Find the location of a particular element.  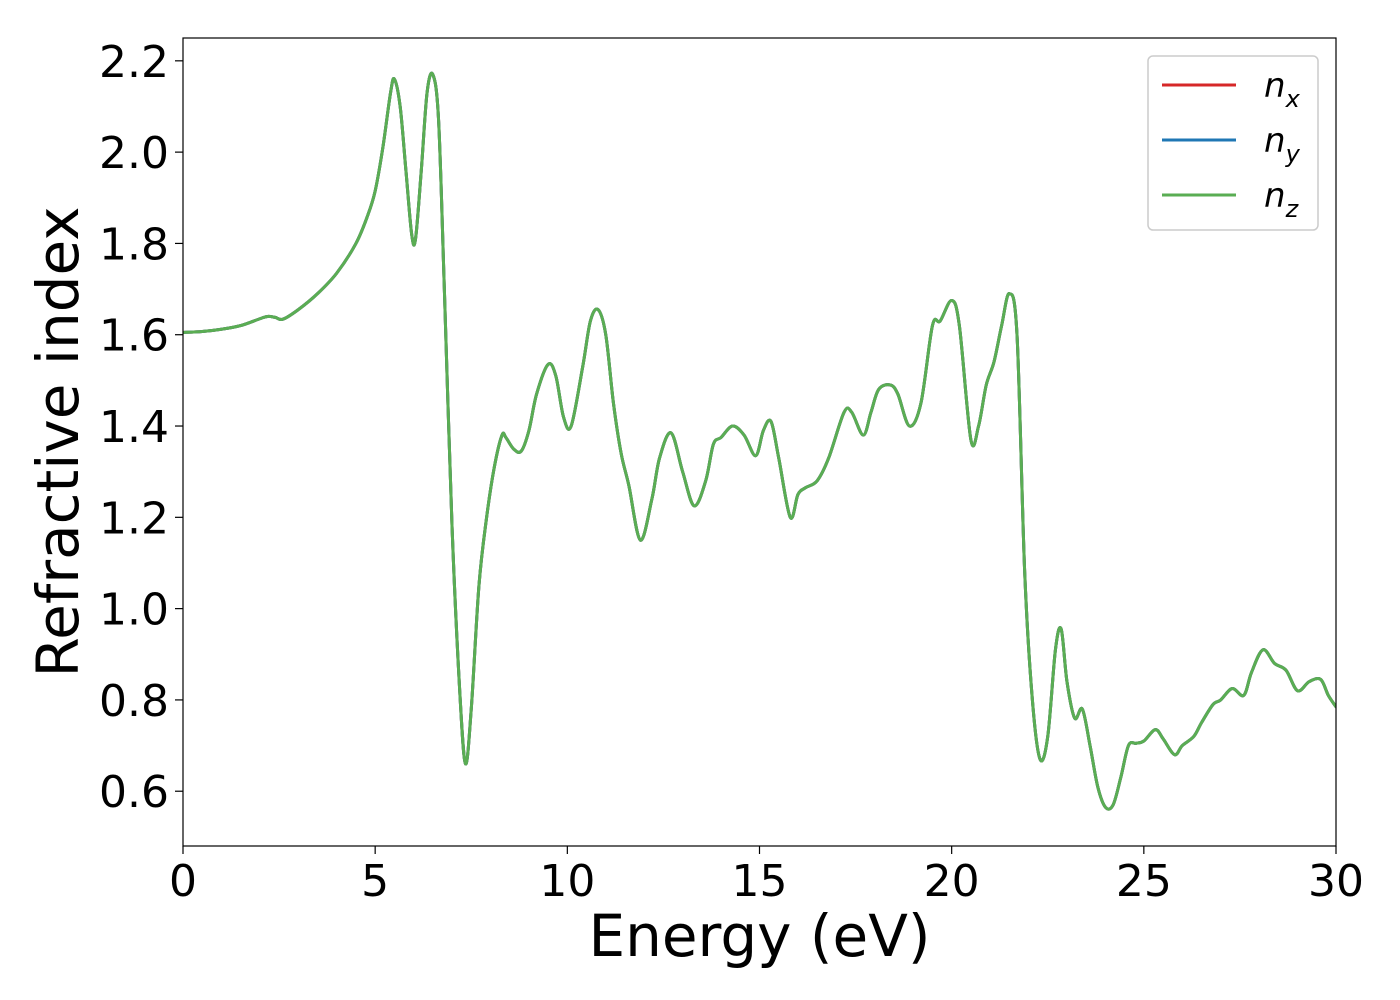

y-tick-label: 0.8 is located at coordinates (134, 701).